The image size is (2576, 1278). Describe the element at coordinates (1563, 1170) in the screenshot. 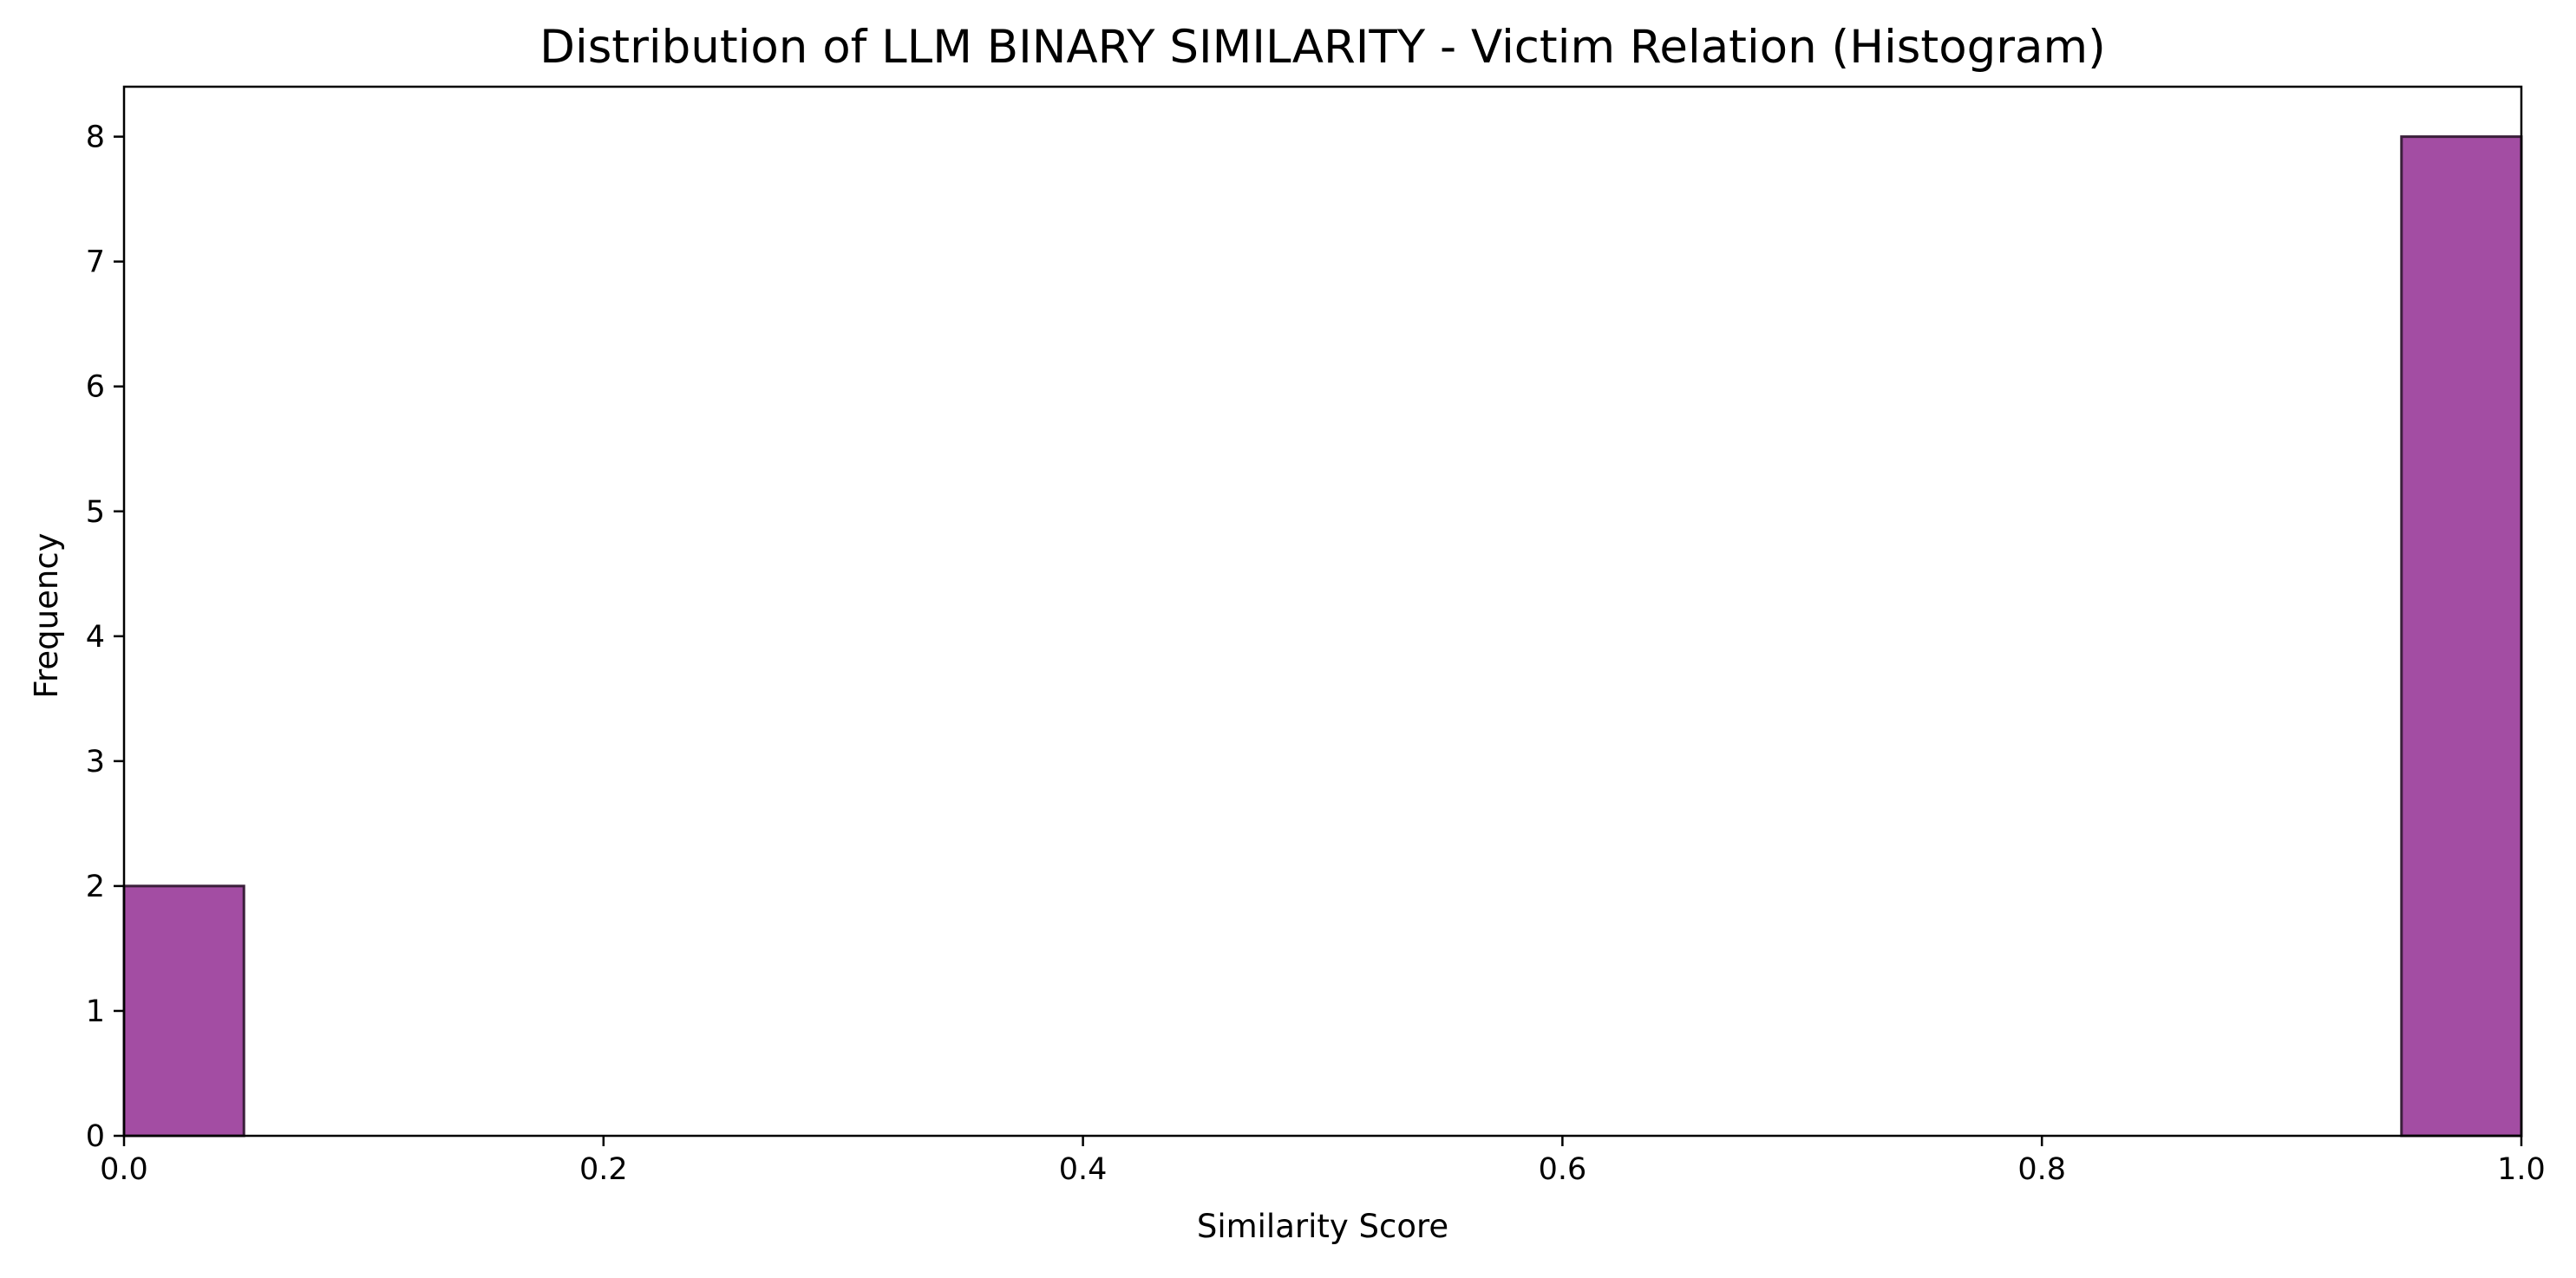

I see `x-tick-label: 0.6` at that location.